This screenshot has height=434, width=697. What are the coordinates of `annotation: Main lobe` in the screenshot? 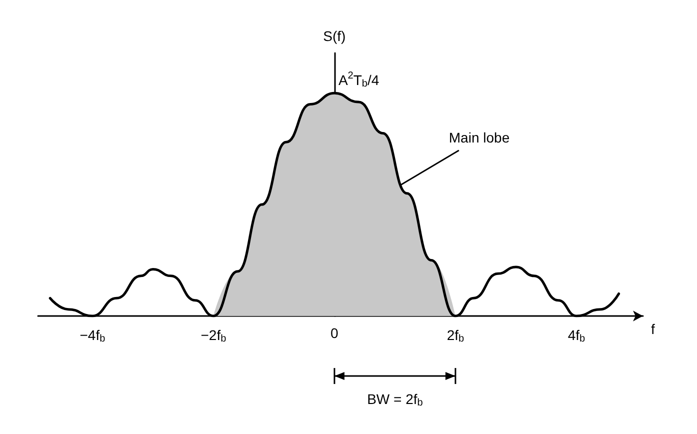 It's located at (479, 137).